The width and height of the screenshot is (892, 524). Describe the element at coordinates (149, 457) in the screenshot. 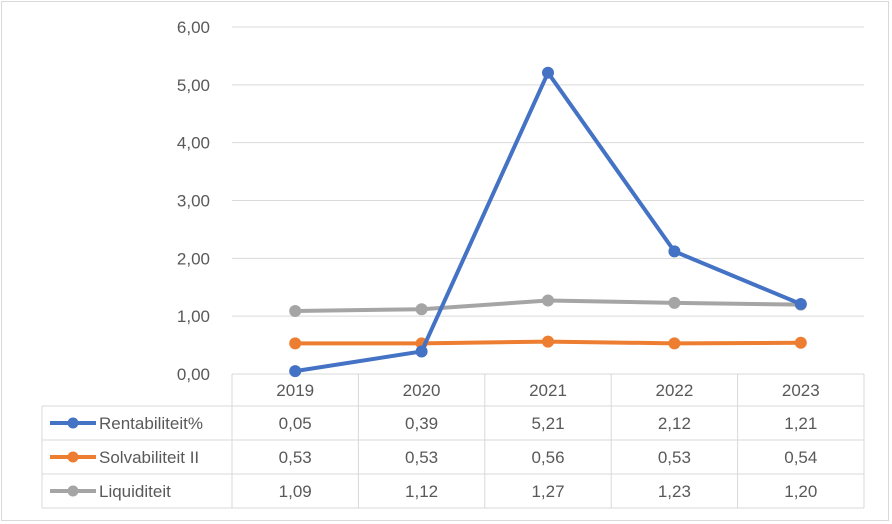

I see `legend-label: Solvabiliteit II` at that location.